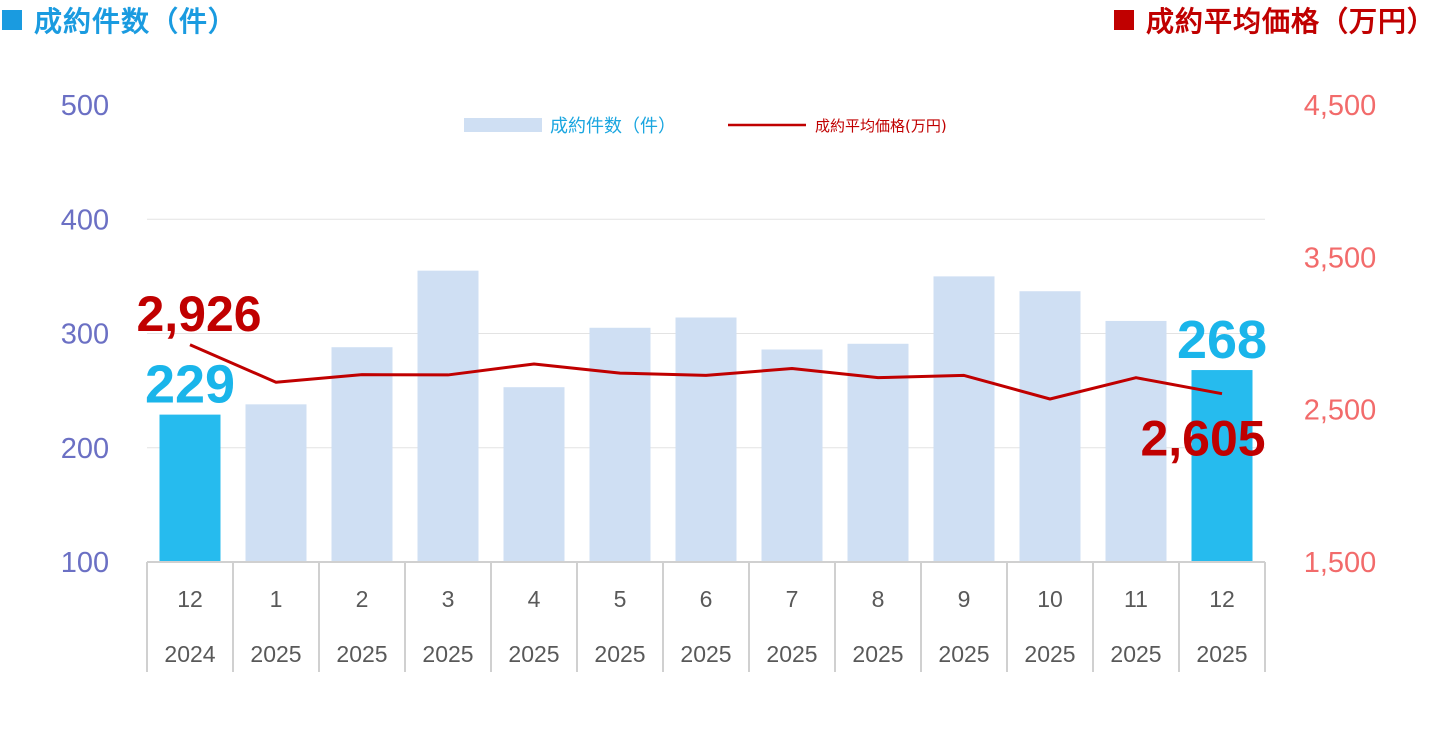 This screenshot has width=1440, height=738. What do you see at coordinates (792, 599) in the screenshot?
I see `category-month-7: 7` at bounding box center [792, 599].